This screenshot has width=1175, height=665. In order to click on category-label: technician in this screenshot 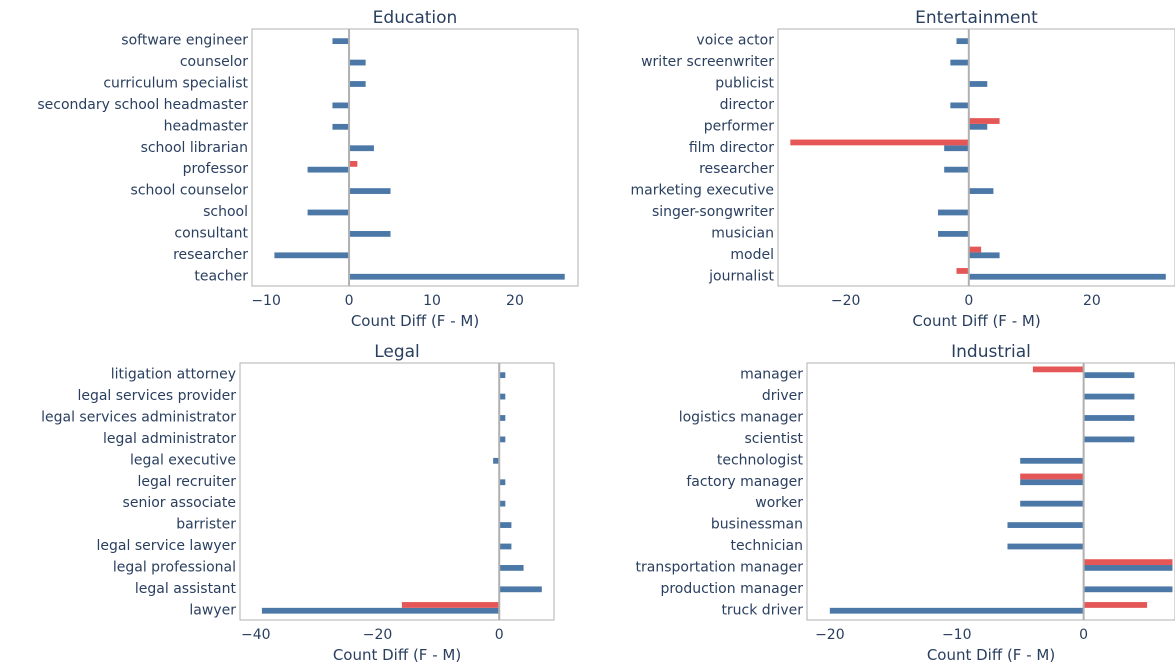, I will do `click(767, 546)`.